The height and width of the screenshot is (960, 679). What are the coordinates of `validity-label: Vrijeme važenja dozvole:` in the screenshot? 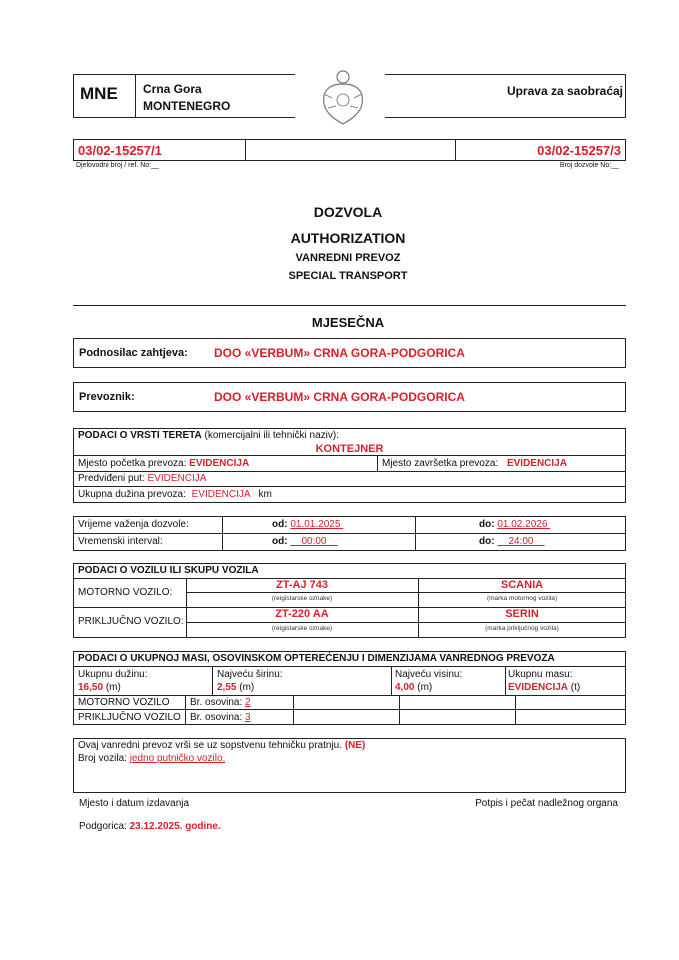 It's located at (133, 524).